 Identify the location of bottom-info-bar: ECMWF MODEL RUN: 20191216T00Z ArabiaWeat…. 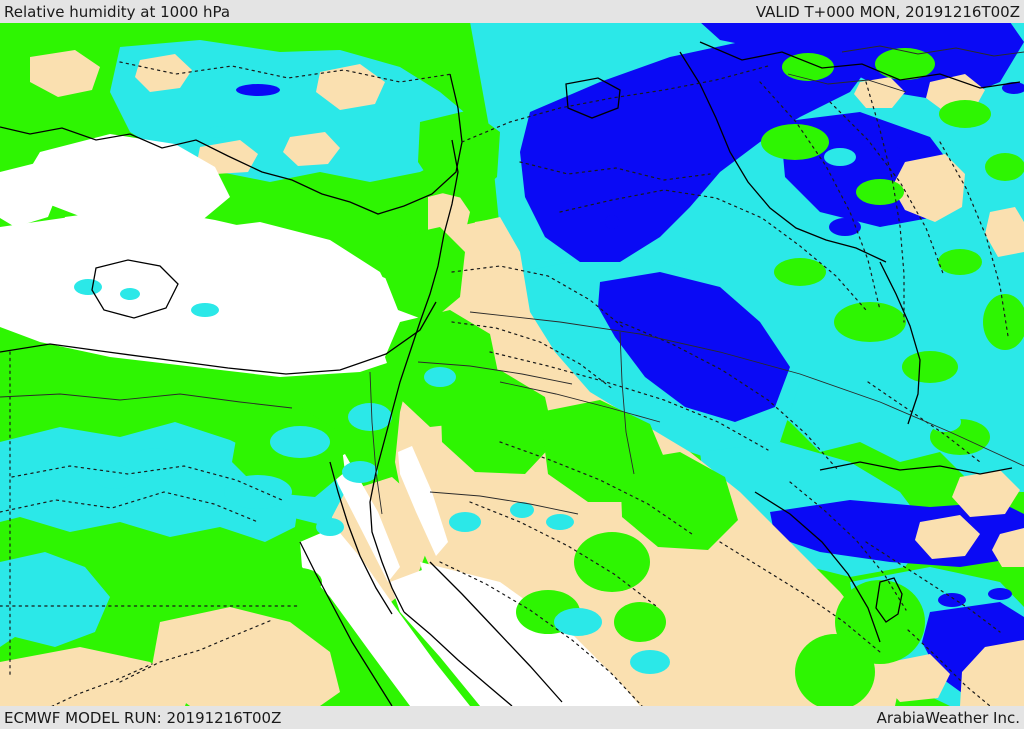
(512, 717).